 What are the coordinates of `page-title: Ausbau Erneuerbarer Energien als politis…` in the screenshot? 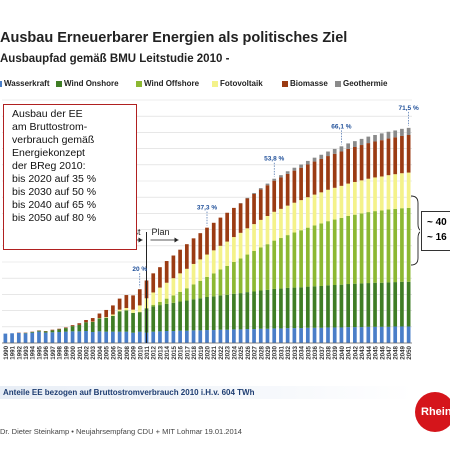 It's located at (174, 38).